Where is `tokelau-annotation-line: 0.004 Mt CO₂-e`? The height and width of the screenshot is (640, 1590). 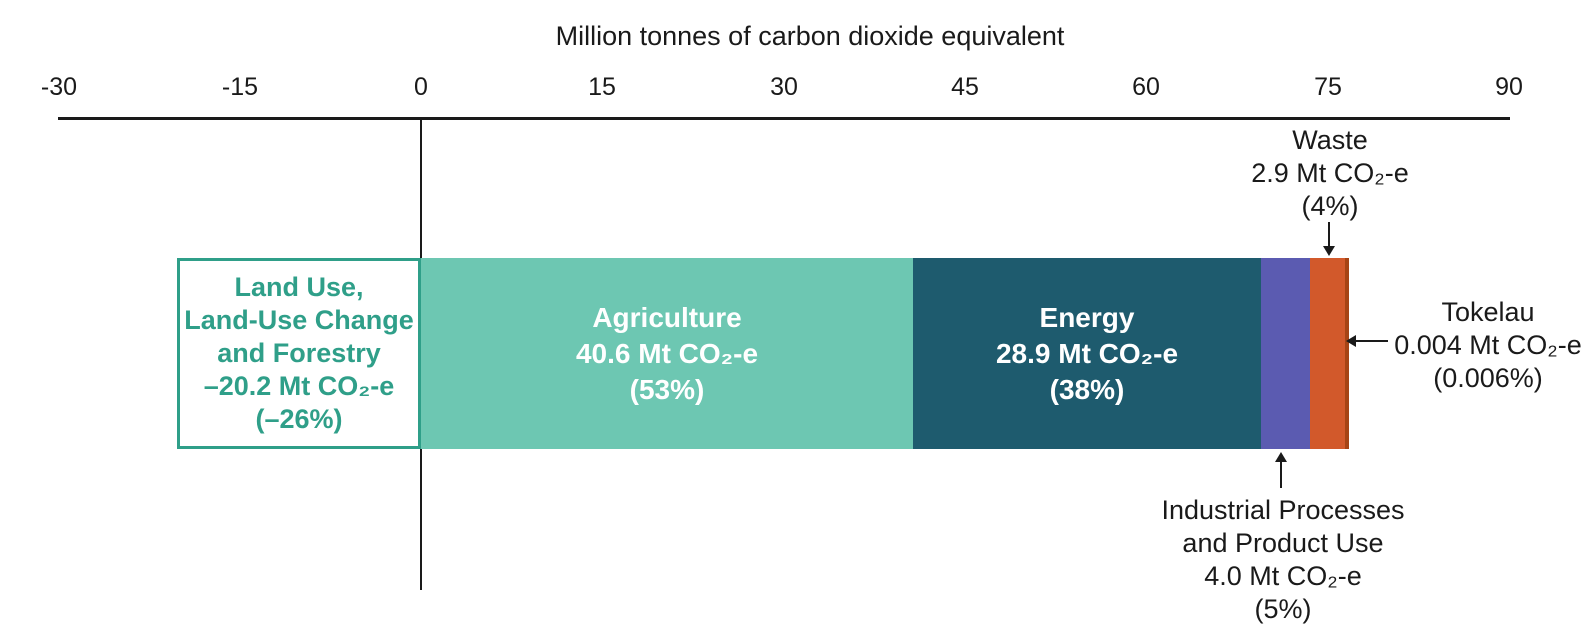
tokelau-annotation-line: 0.004 Mt CO₂-e is located at coordinates (1488, 345).